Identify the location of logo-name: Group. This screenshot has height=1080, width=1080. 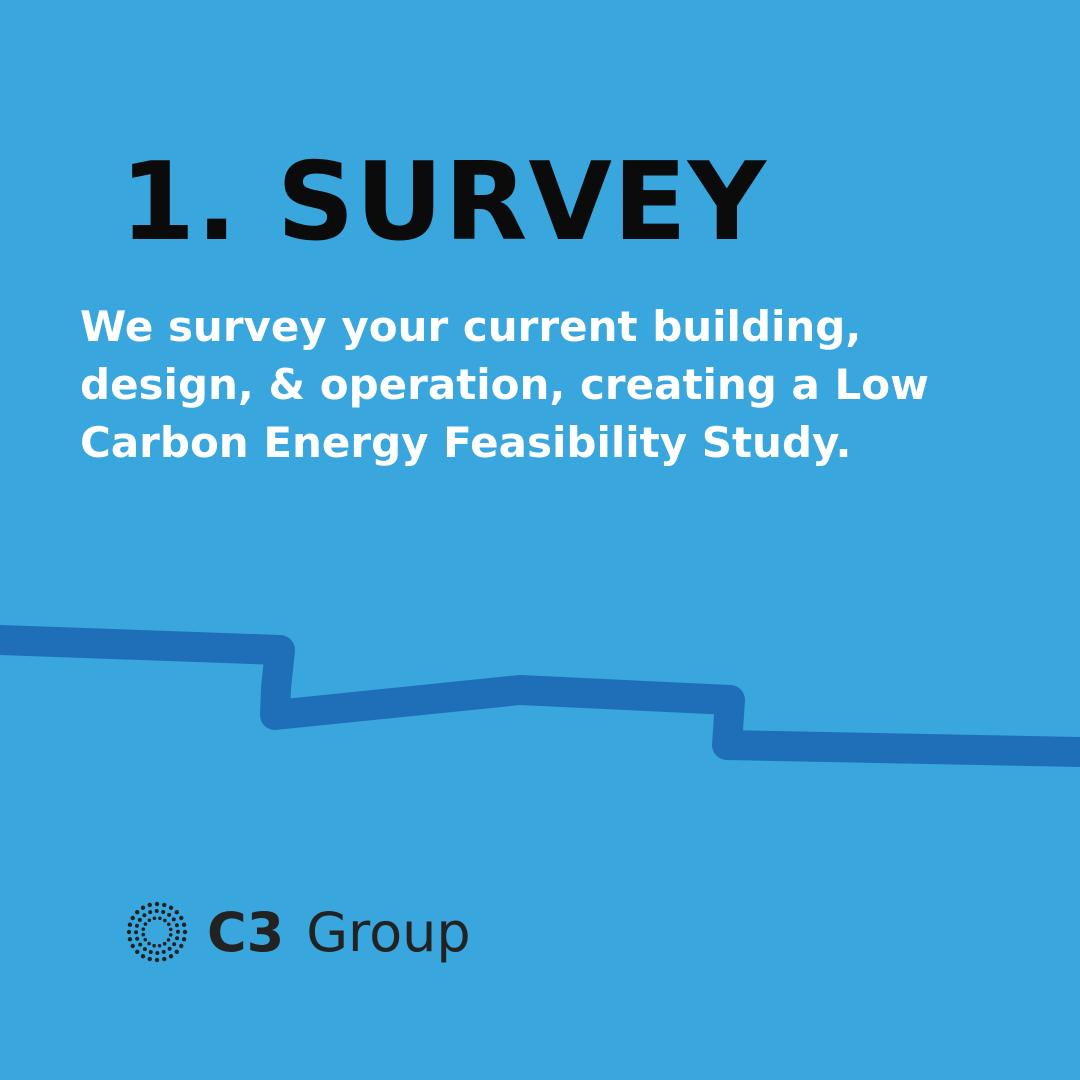
(388, 932).